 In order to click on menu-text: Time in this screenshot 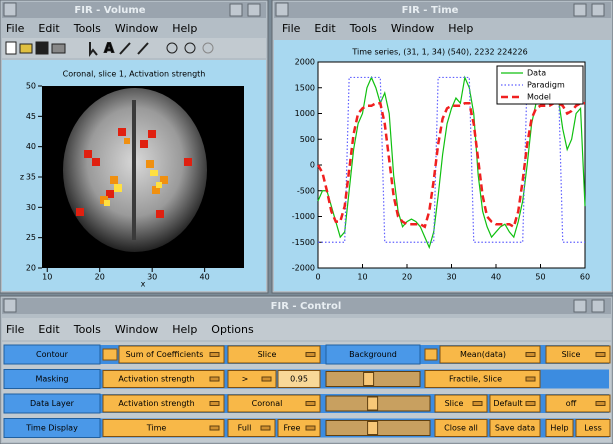, I will do `click(156, 428)`.